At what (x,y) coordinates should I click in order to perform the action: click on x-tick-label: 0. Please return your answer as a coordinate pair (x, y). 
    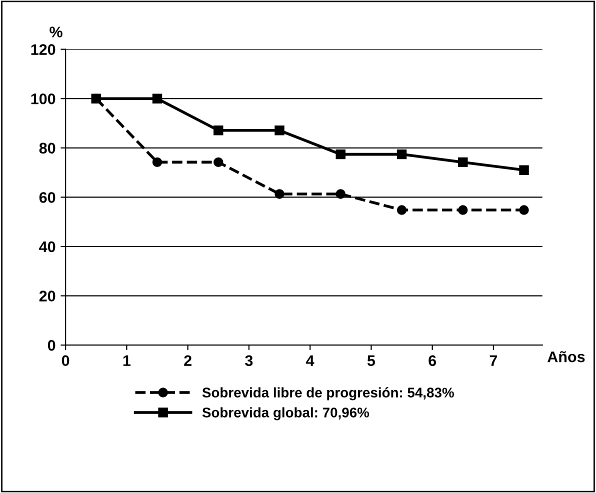
    Looking at the image, I should click on (66, 360).